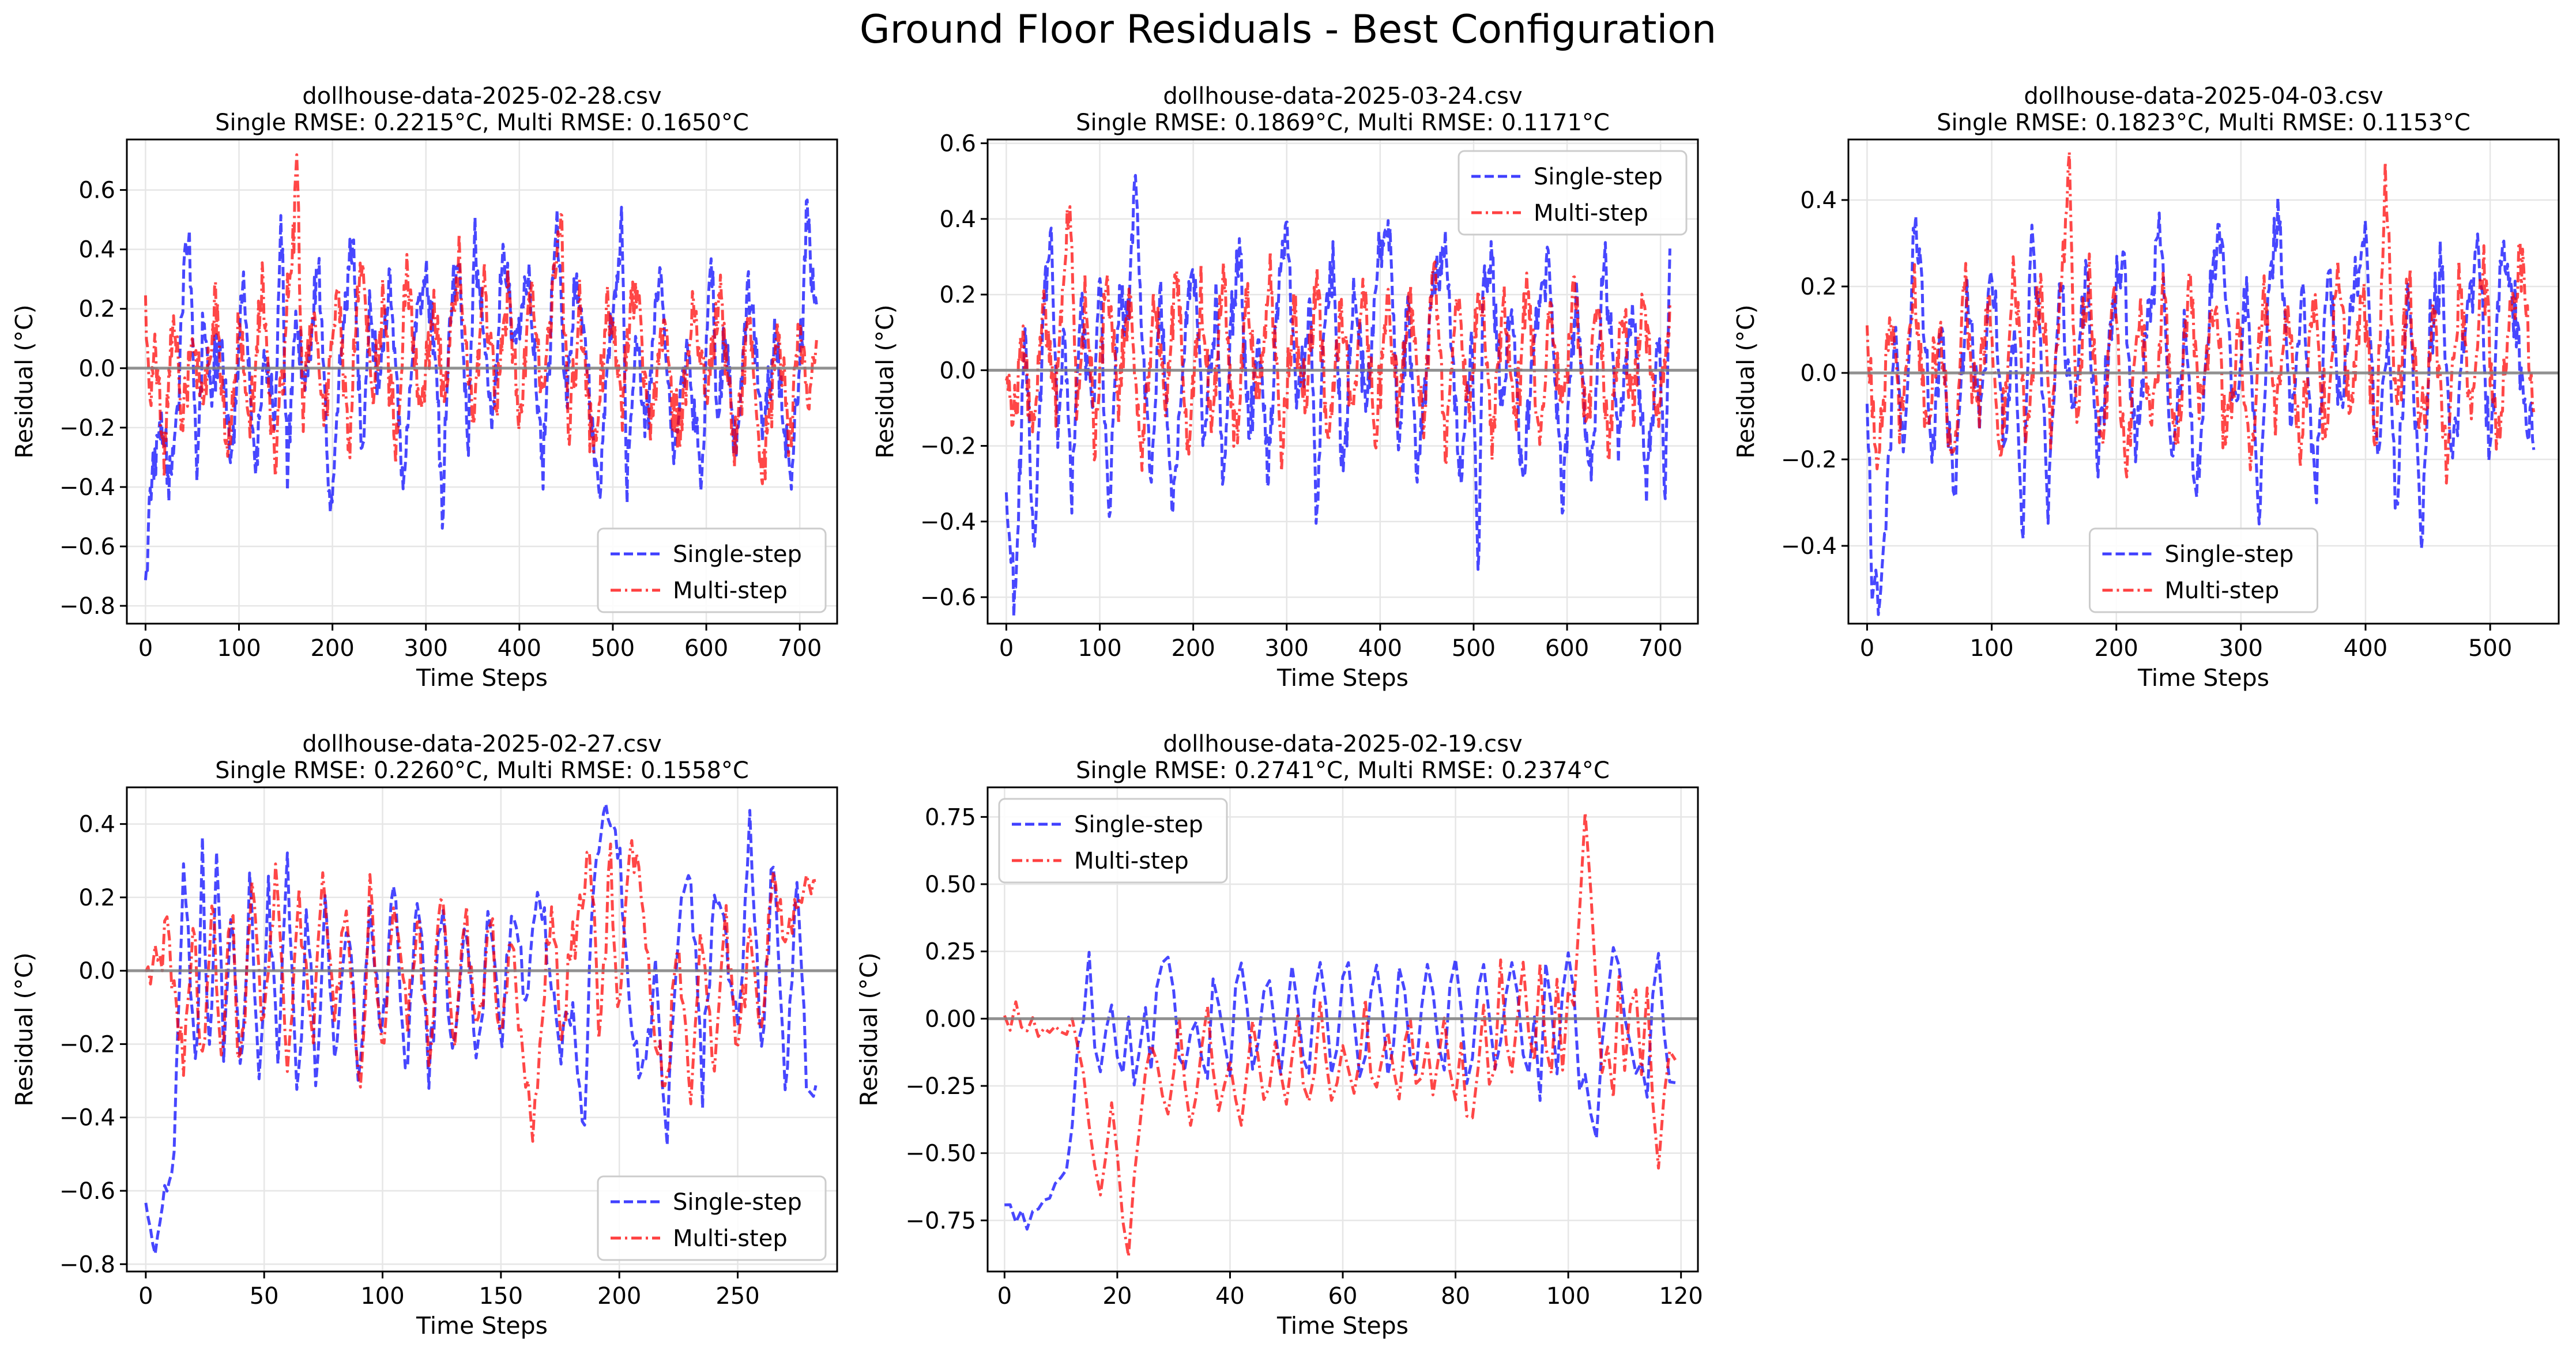 The height and width of the screenshot is (1362, 2576). I want to click on y-tick-label: −0.50, so click(940, 1154).